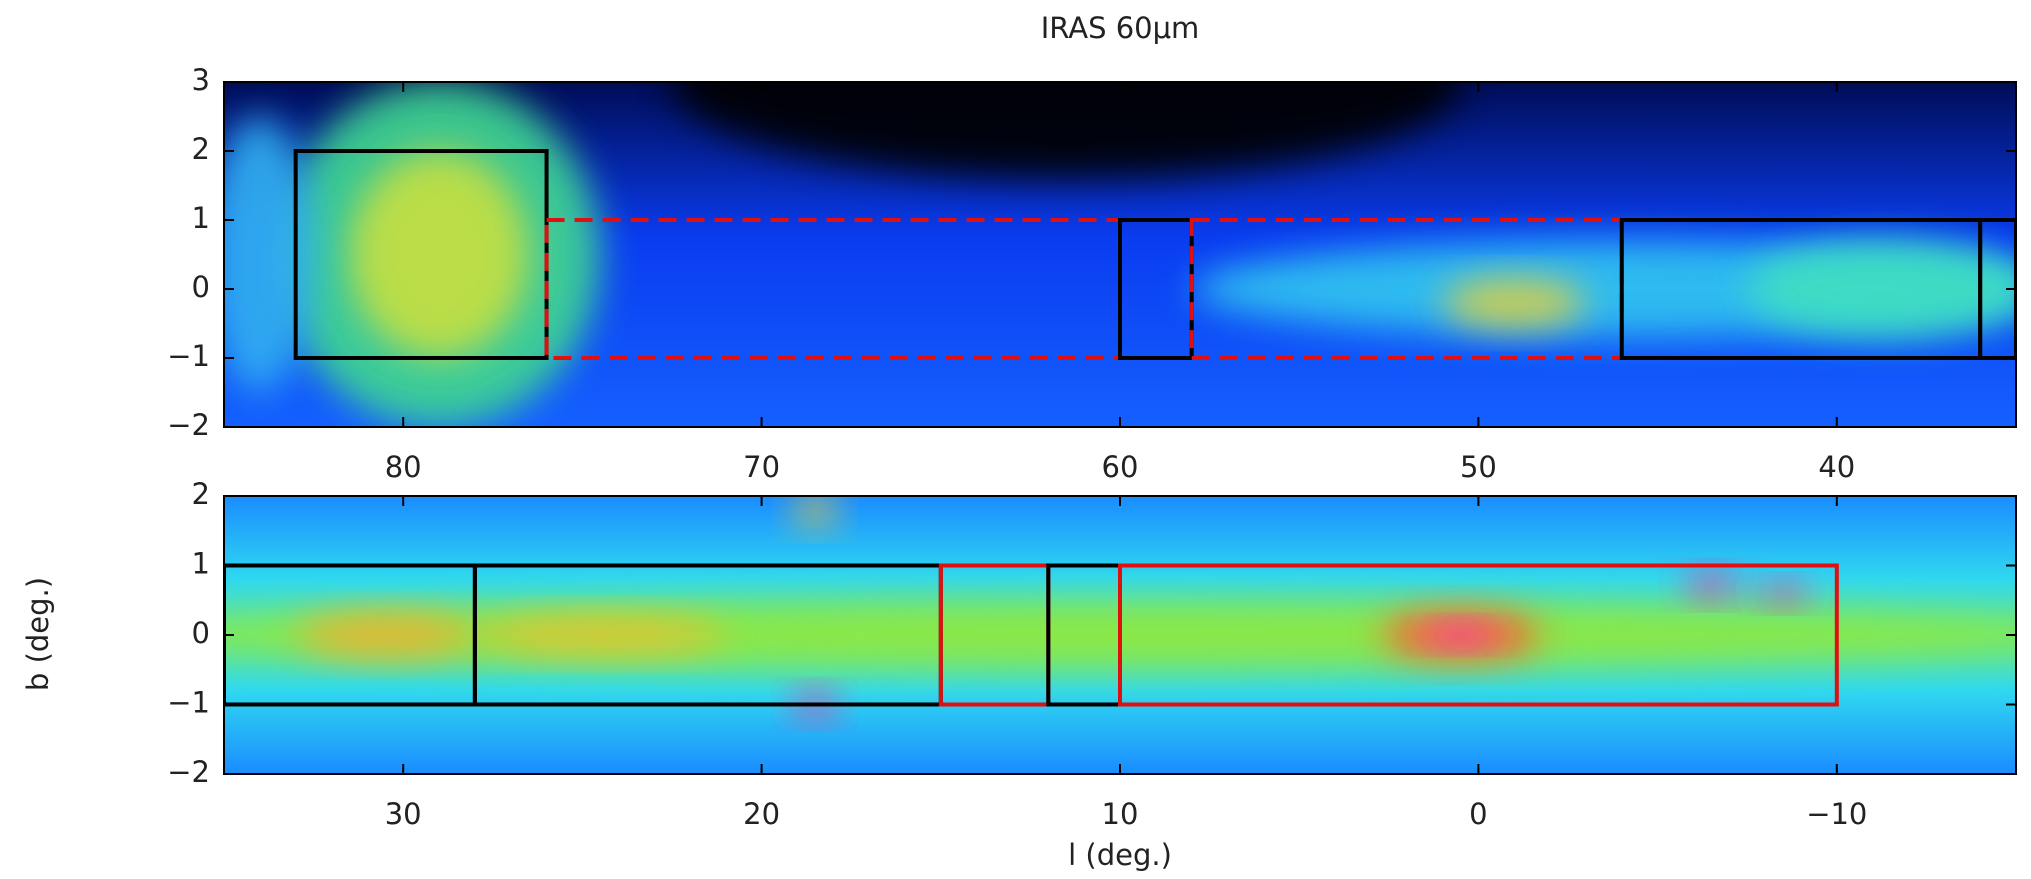 The height and width of the screenshot is (879, 2031). I want to click on x-tick-label: −10, so click(1836, 814).